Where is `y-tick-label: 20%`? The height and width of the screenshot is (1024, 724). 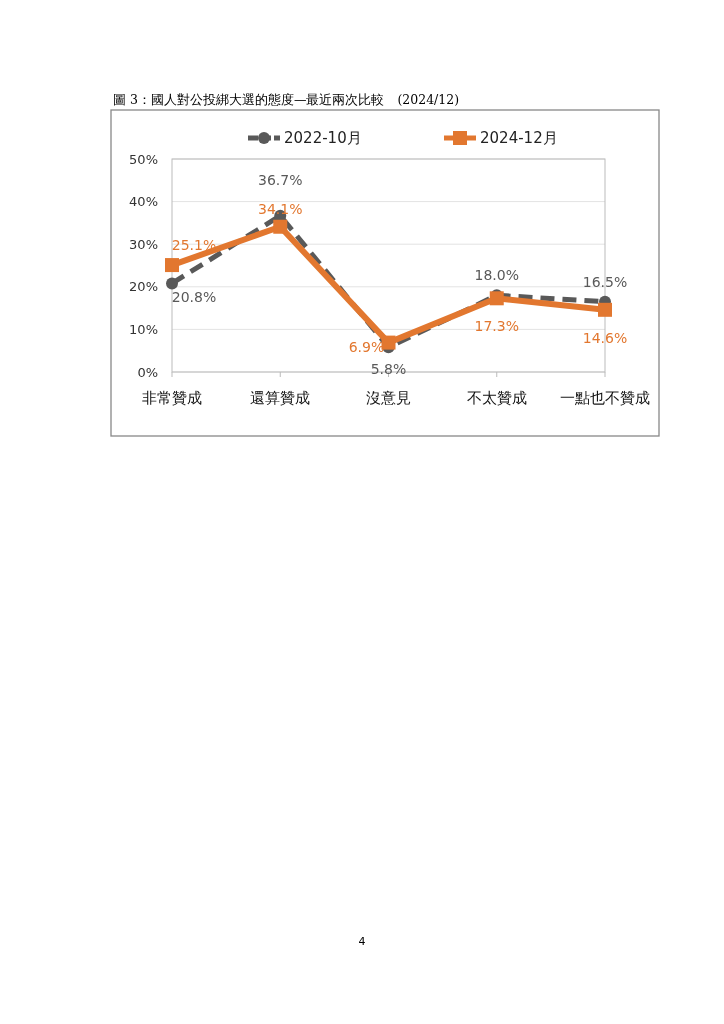
y-tick-label: 20% is located at coordinates (143, 287).